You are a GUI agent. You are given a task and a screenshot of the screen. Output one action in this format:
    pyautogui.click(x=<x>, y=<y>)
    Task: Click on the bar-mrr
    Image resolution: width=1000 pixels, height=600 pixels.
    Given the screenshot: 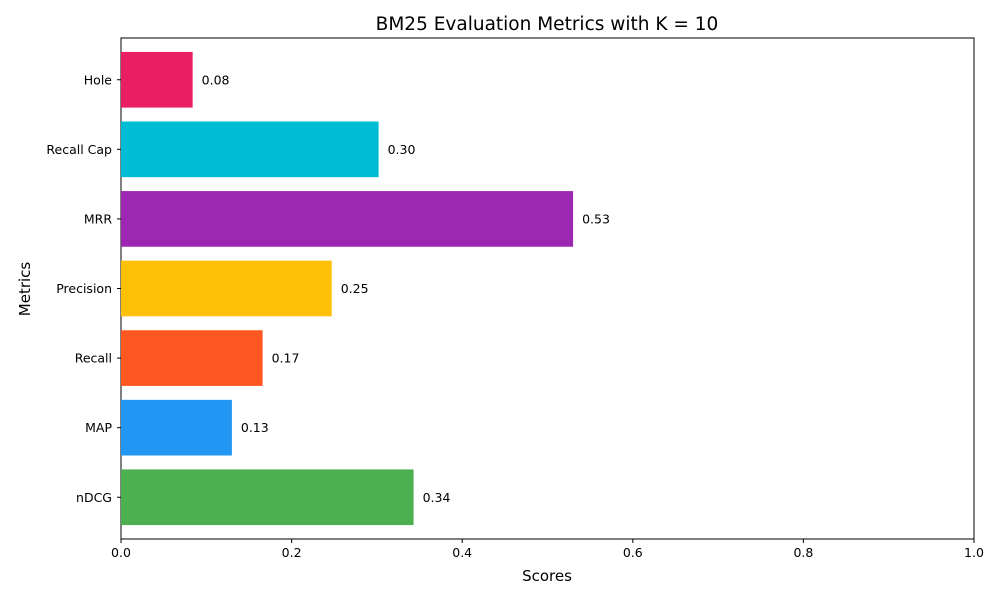 What is the action you would take?
    pyautogui.click(x=347, y=219)
    